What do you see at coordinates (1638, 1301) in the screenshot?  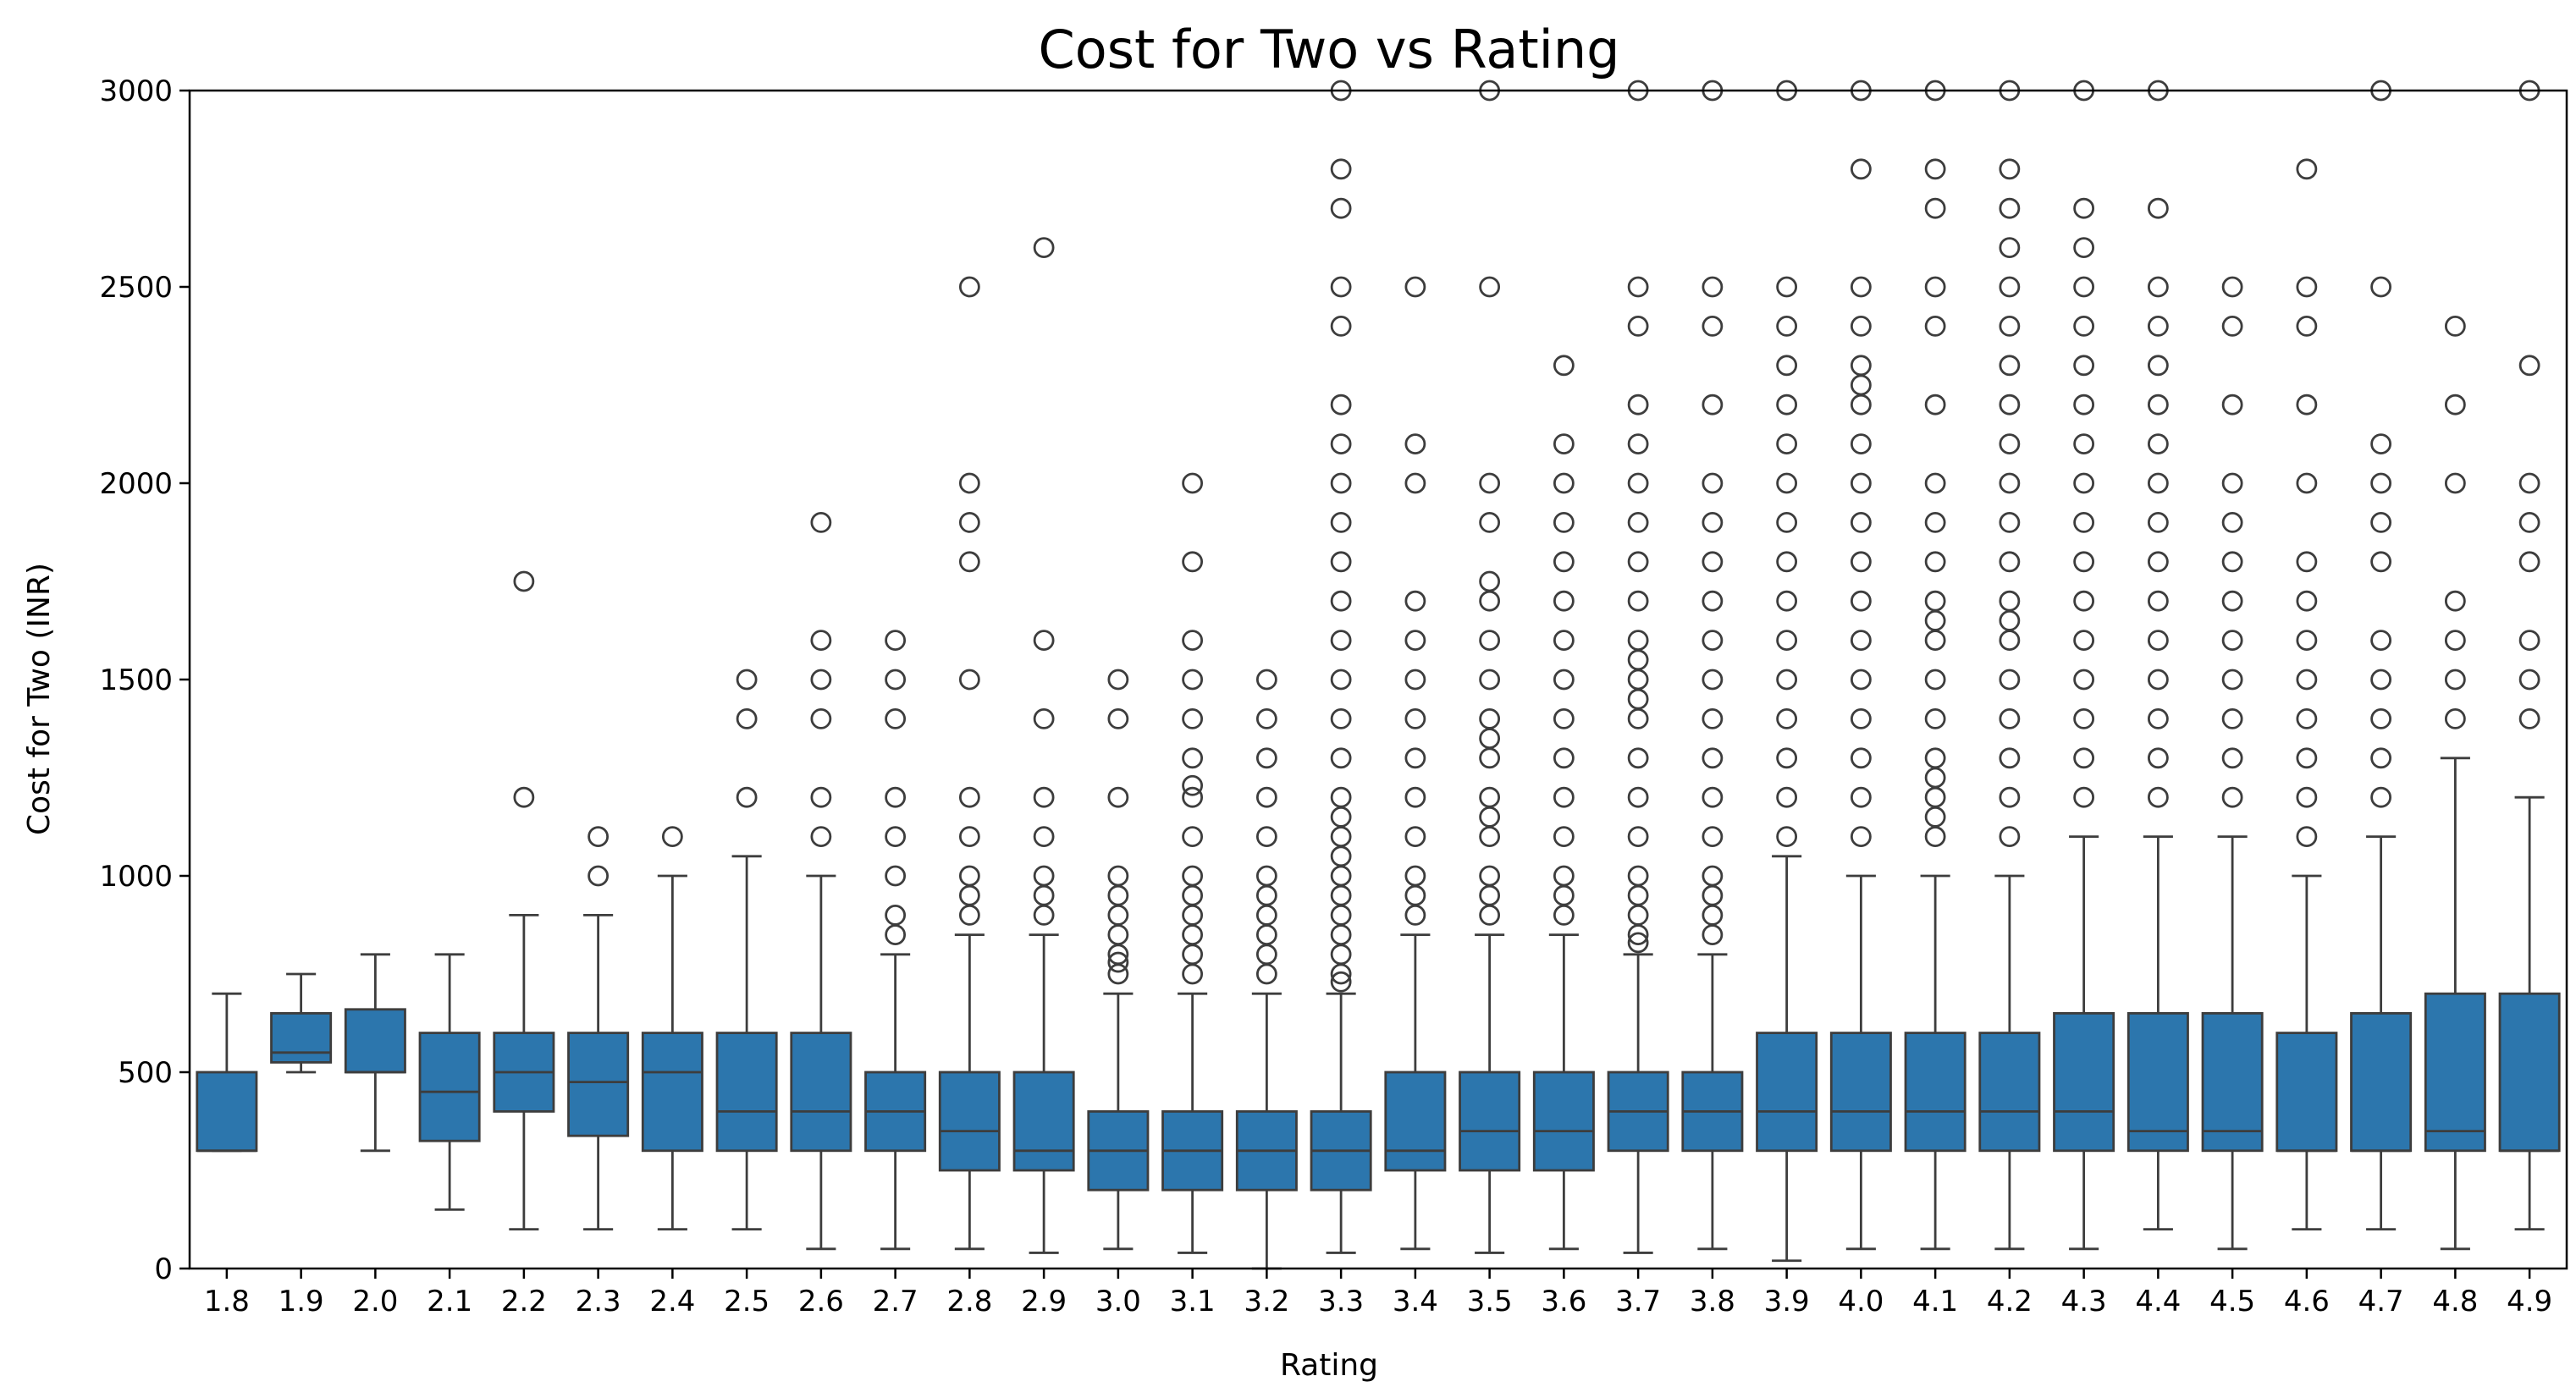 I see `x-tick-label: 3.7` at bounding box center [1638, 1301].